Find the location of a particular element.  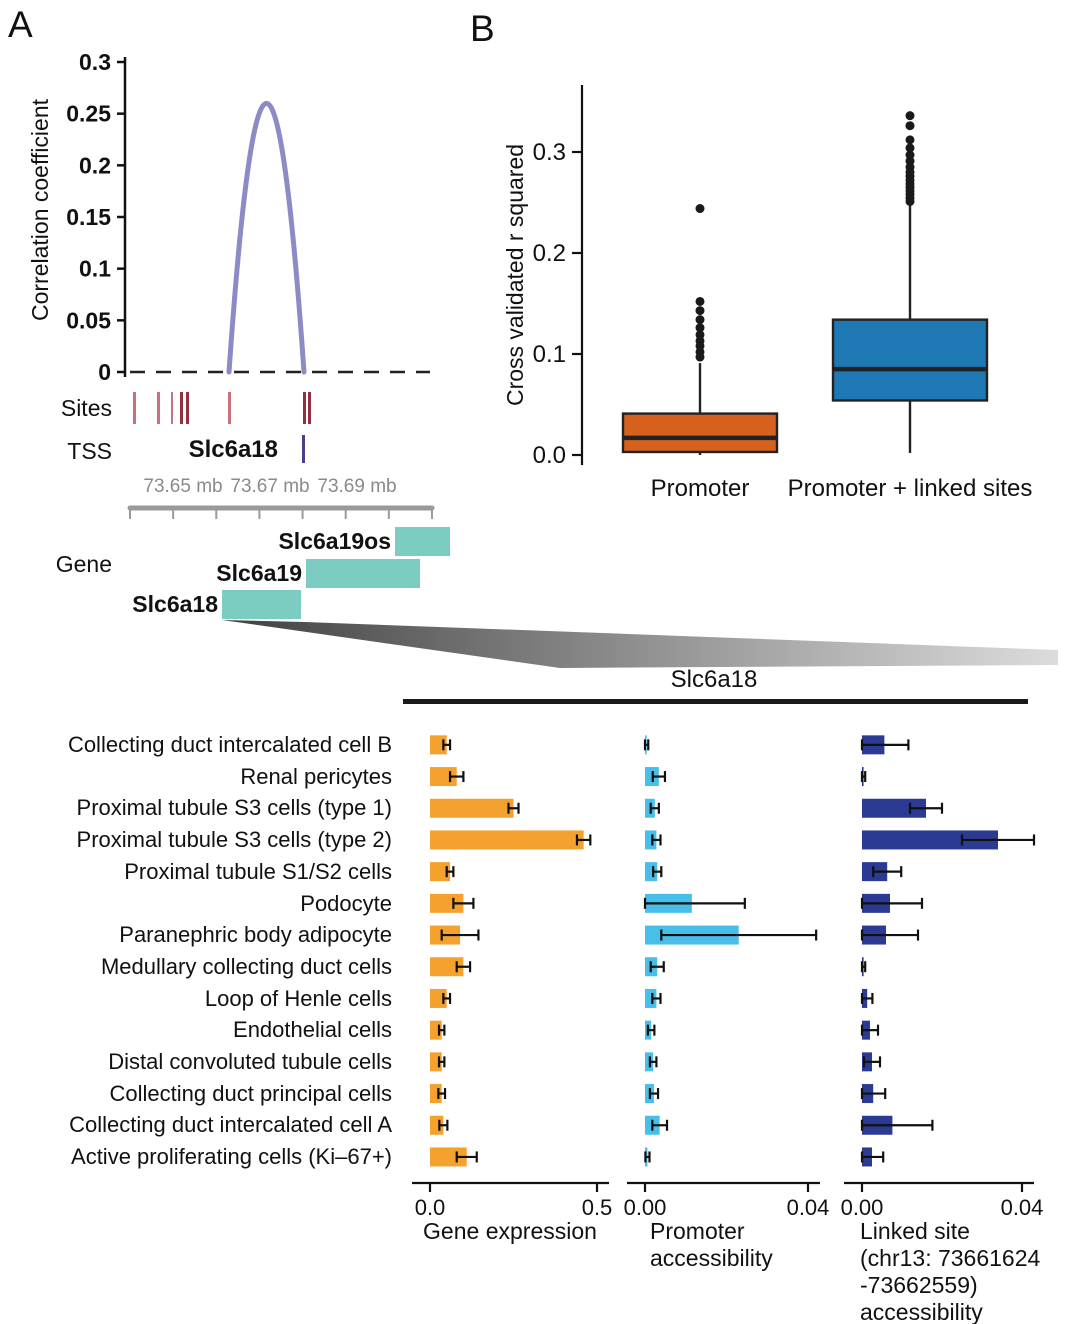

category-label: Loop of Henle cells is located at coordinates (298, 998).